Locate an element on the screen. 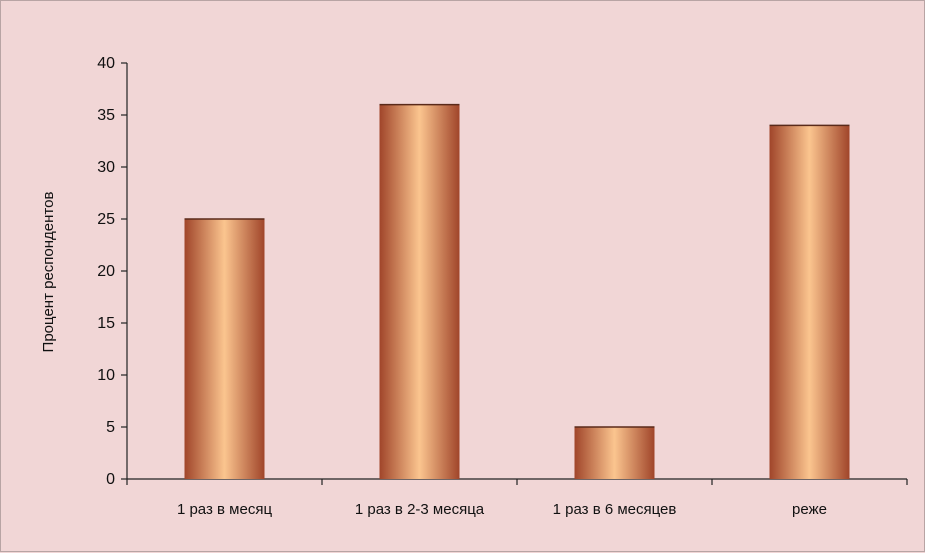 This screenshot has height=553, width=925. y-tick-label: 0 is located at coordinates (110, 479).